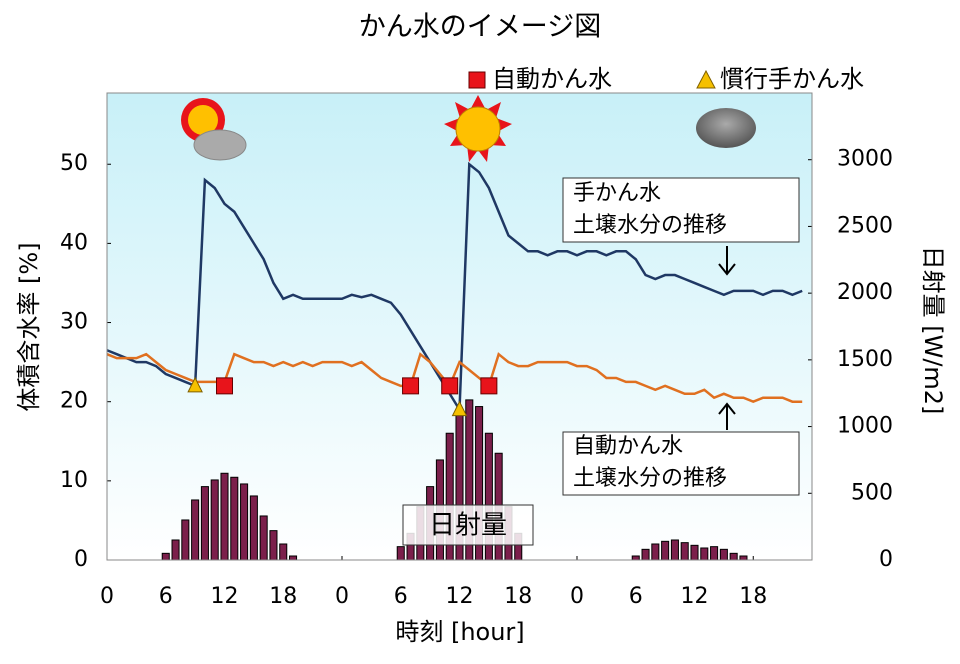 This screenshot has height=664, width=960. I want to click on annotation: 自動かん水, so click(628, 446).